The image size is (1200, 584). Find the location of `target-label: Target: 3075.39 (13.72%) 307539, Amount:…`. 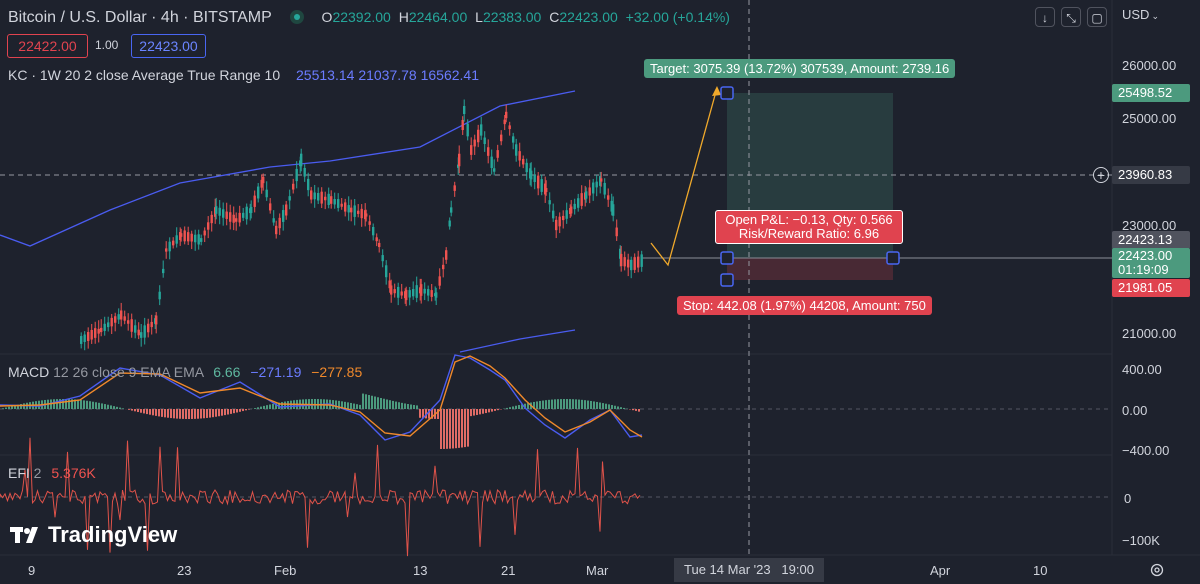

target-label: Target: 3075.39 (13.72%) 307539, Amount:… is located at coordinates (800, 68).